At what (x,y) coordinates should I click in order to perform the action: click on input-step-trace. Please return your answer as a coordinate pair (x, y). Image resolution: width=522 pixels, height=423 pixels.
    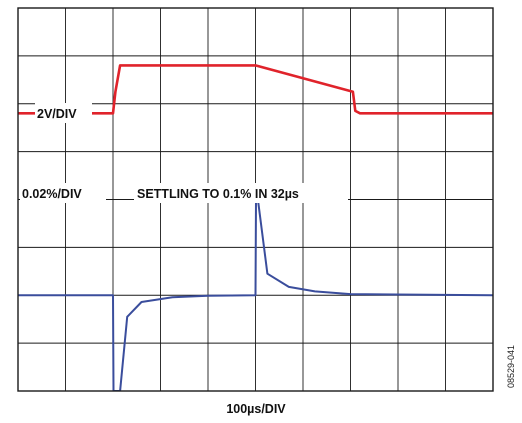
    Looking at the image, I should click on (255, 89).